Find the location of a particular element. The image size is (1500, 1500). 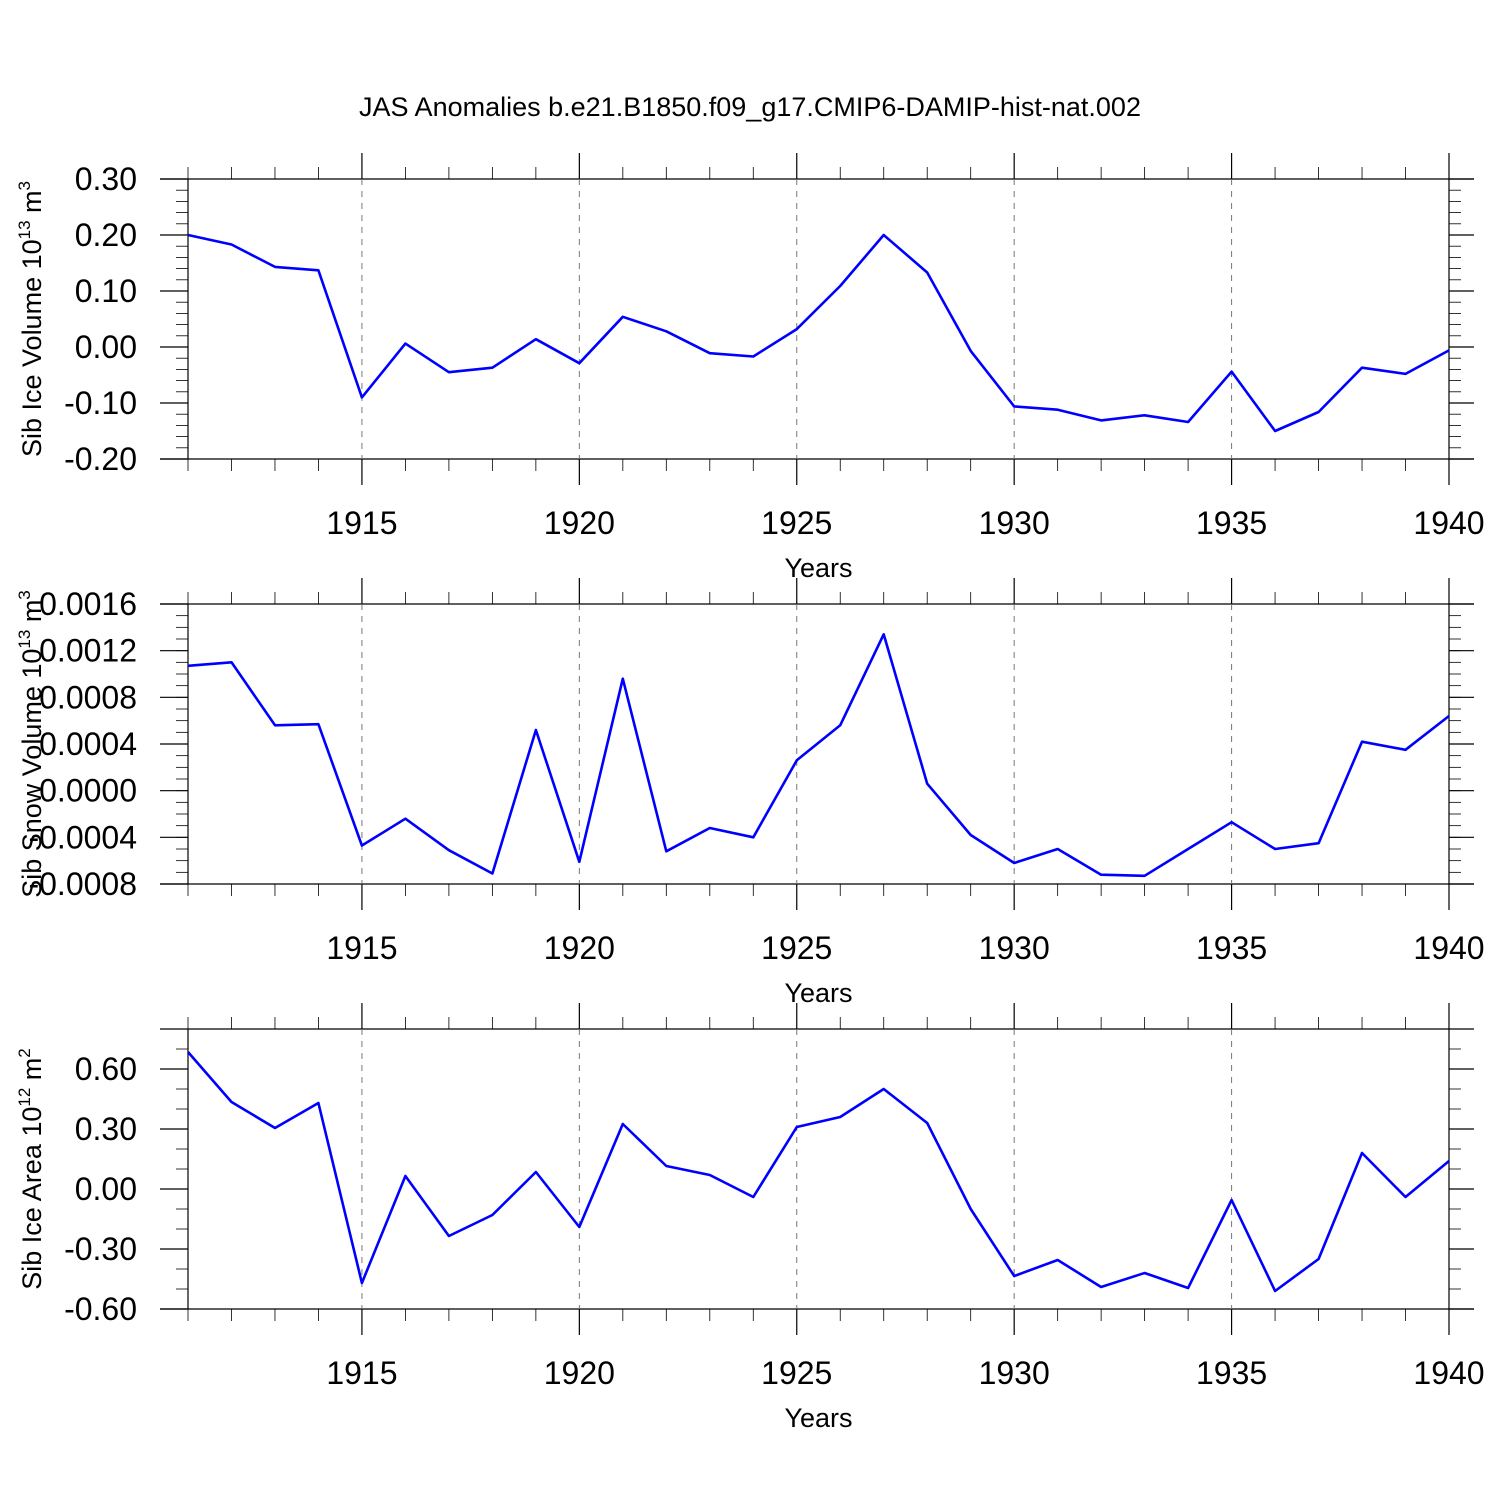

y-tick-label: -0.60 is located at coordinates (100, 1309).